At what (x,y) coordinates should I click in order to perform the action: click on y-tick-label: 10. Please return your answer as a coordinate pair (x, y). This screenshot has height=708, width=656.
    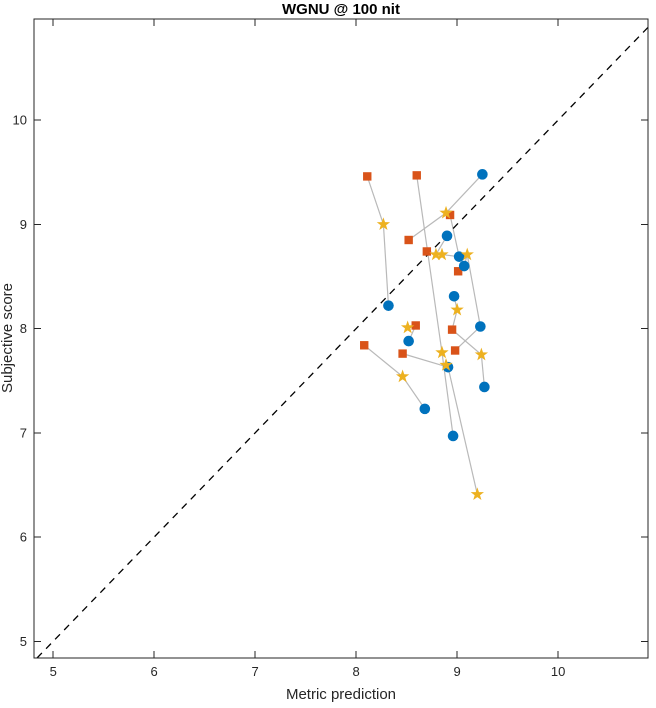
    Looking at the image, I should click on (20, 120).